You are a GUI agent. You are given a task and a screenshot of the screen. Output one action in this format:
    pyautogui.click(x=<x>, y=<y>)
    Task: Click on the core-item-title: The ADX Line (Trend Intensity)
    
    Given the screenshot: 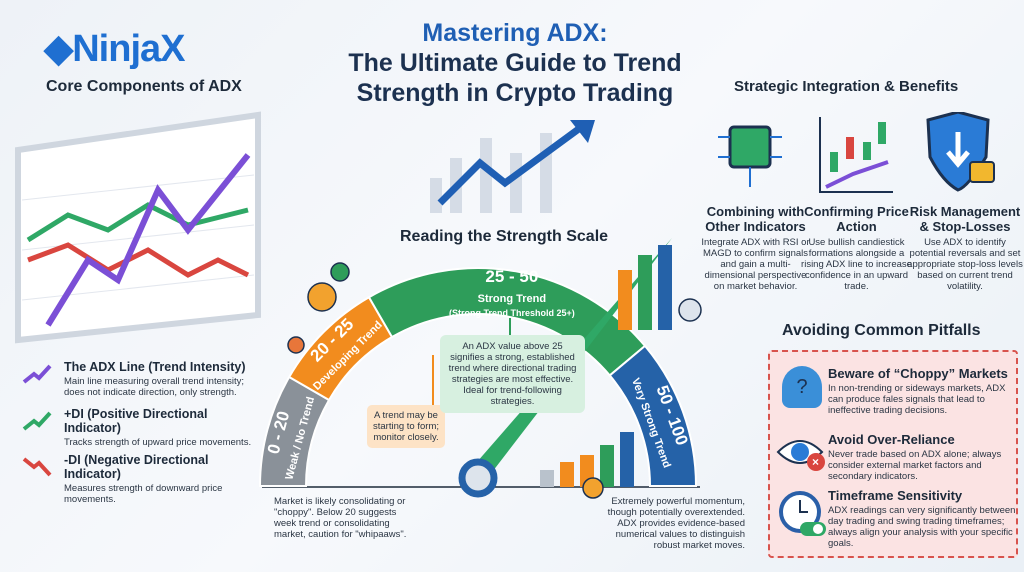 What is the action you would take?
    pyautogui.click(x=155, y=367)
    